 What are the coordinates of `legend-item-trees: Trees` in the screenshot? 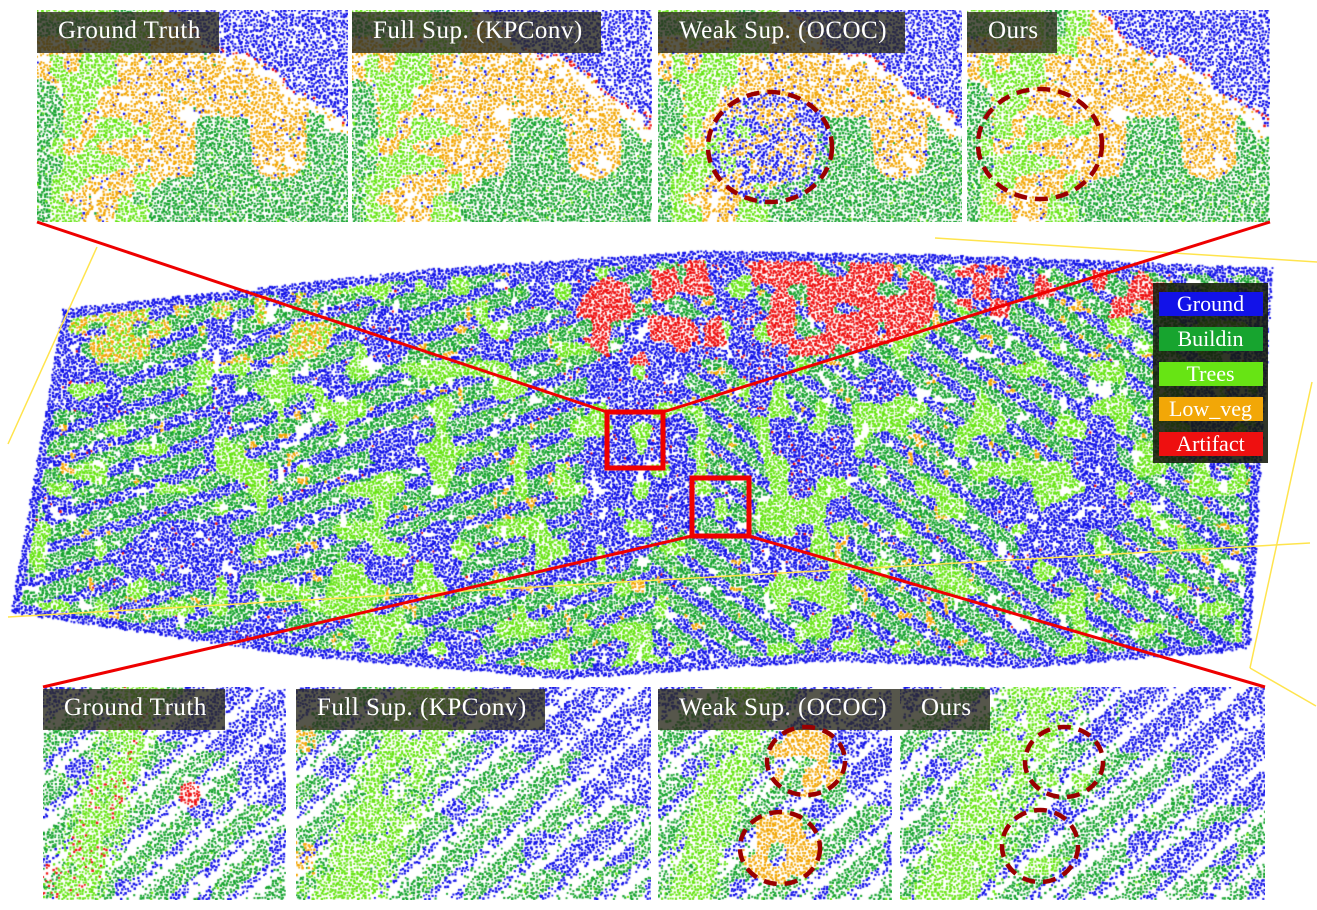 It's located at (1210, 374).